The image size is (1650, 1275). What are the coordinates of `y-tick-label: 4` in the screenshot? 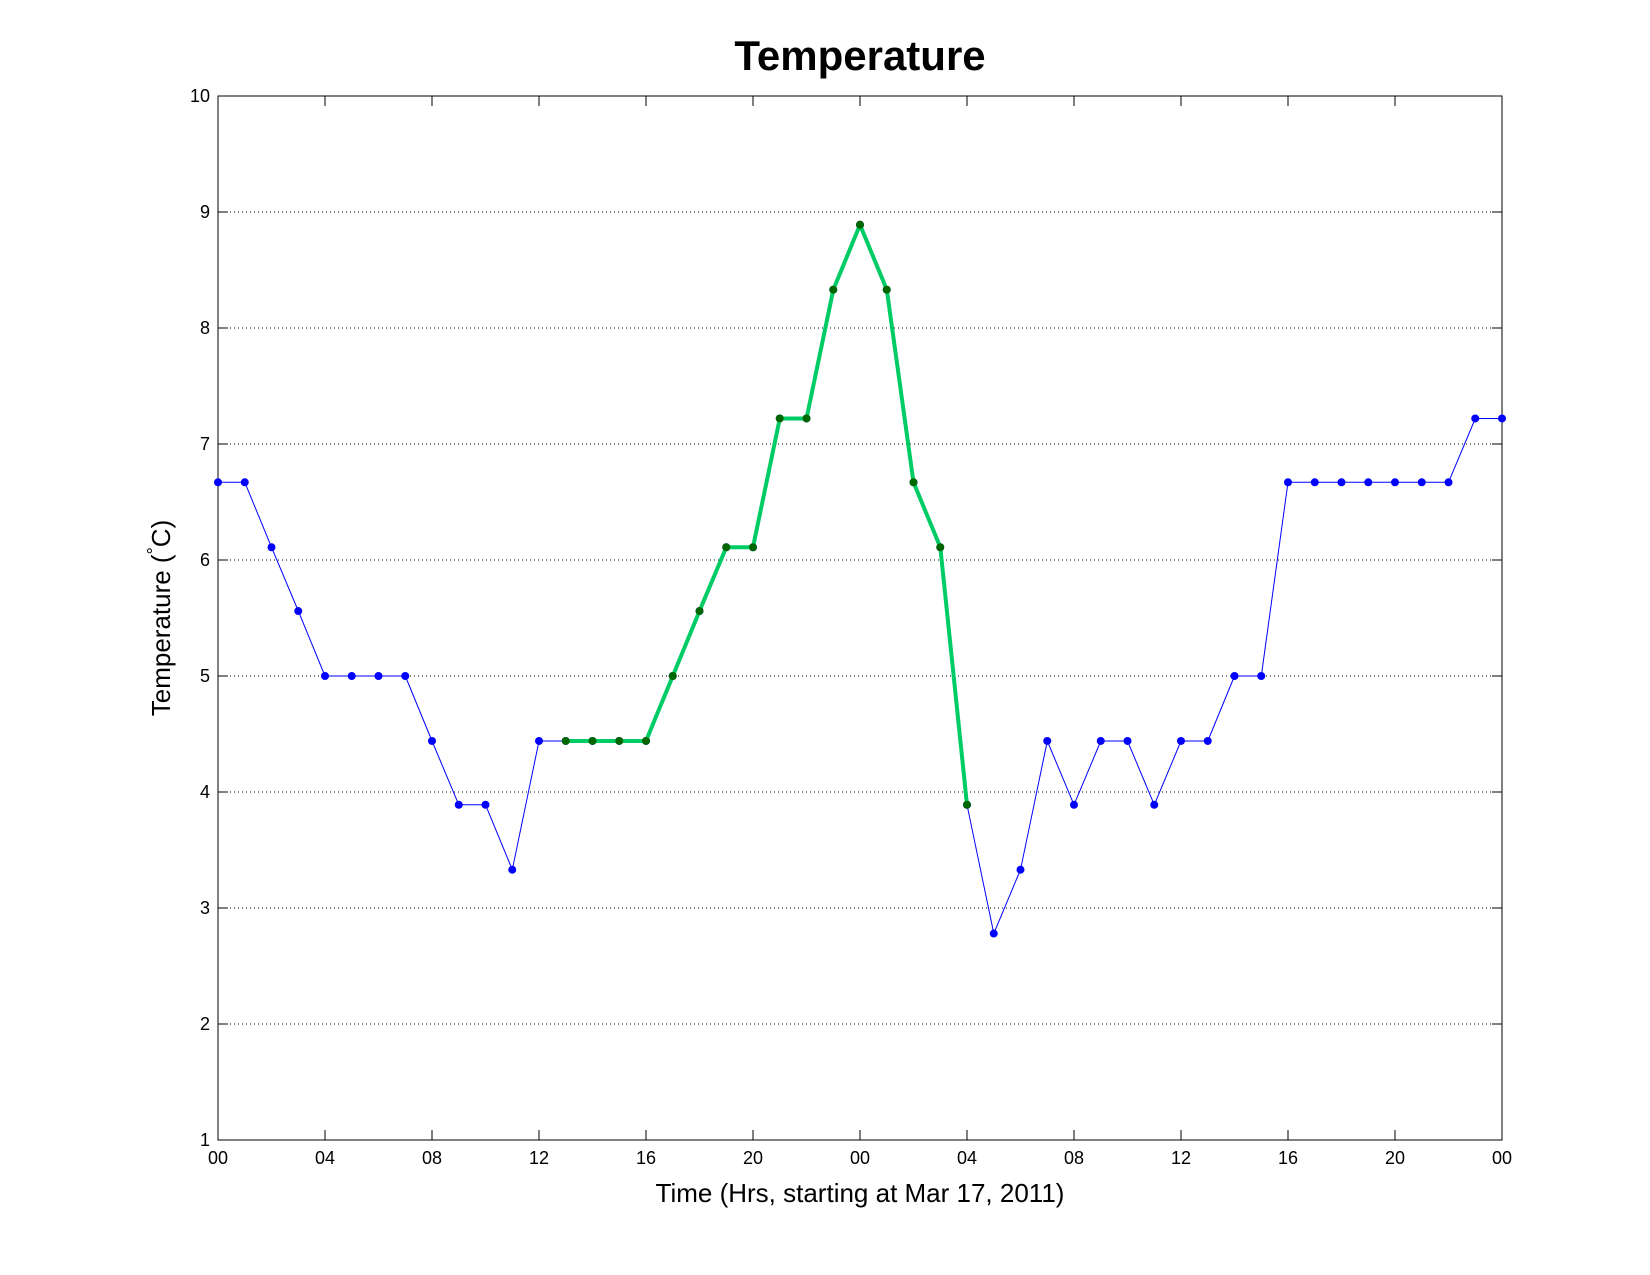 It's located at (205, 792).